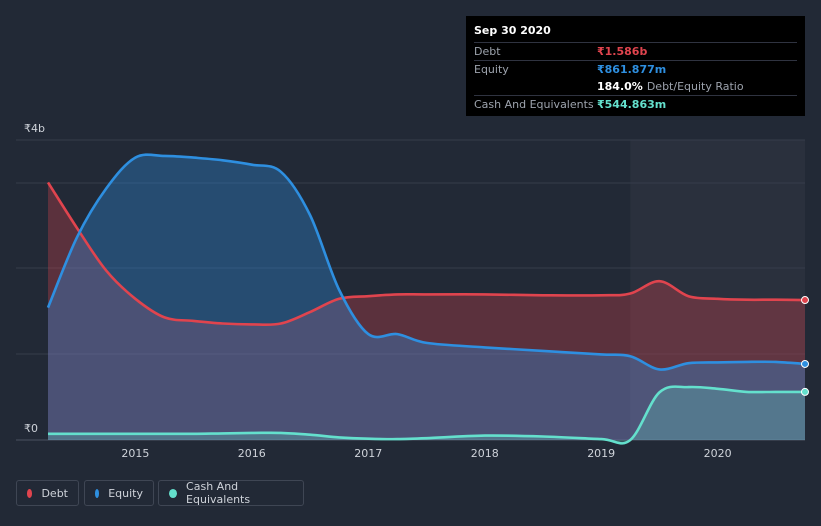 This screenshot has width=821, height=526. I want to click on tooltip-debt-value: ₹1.586b, so click(622, 51).